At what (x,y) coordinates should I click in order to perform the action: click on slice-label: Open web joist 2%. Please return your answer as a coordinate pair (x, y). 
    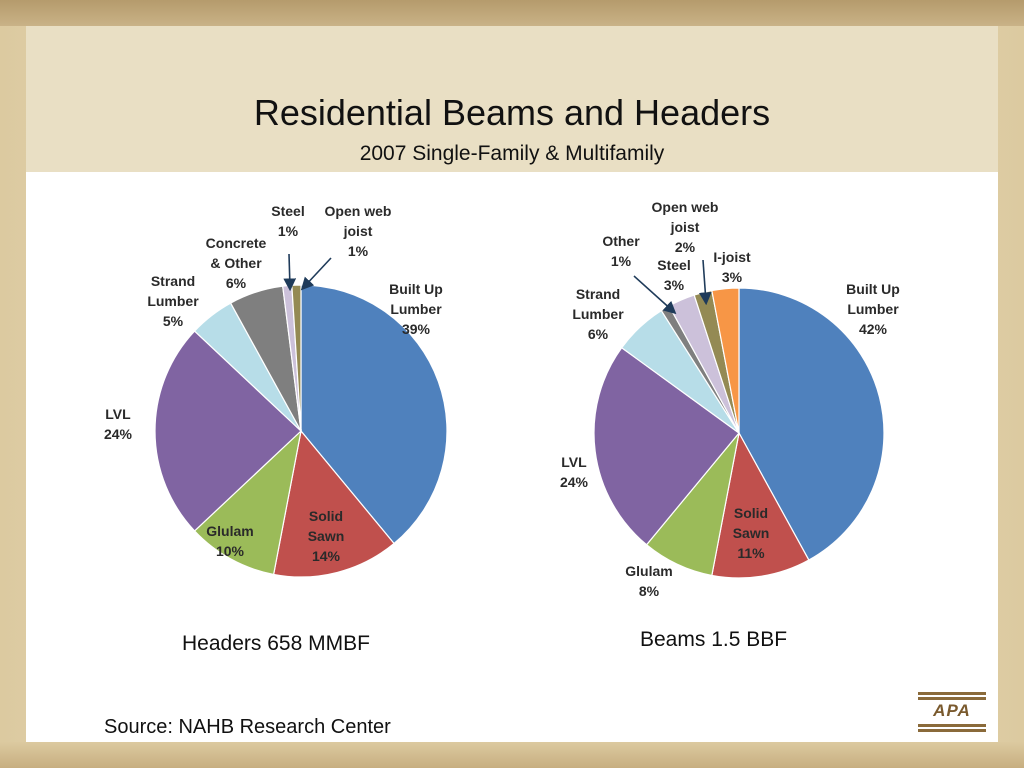
    Looking at the image, I should click on (685, 227).